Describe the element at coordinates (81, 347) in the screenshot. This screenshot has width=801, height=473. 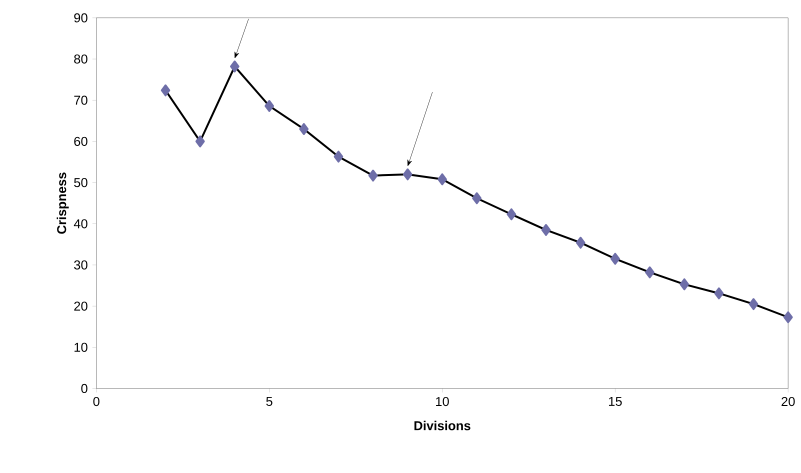
I see `y-tick-label: 10` at that location.